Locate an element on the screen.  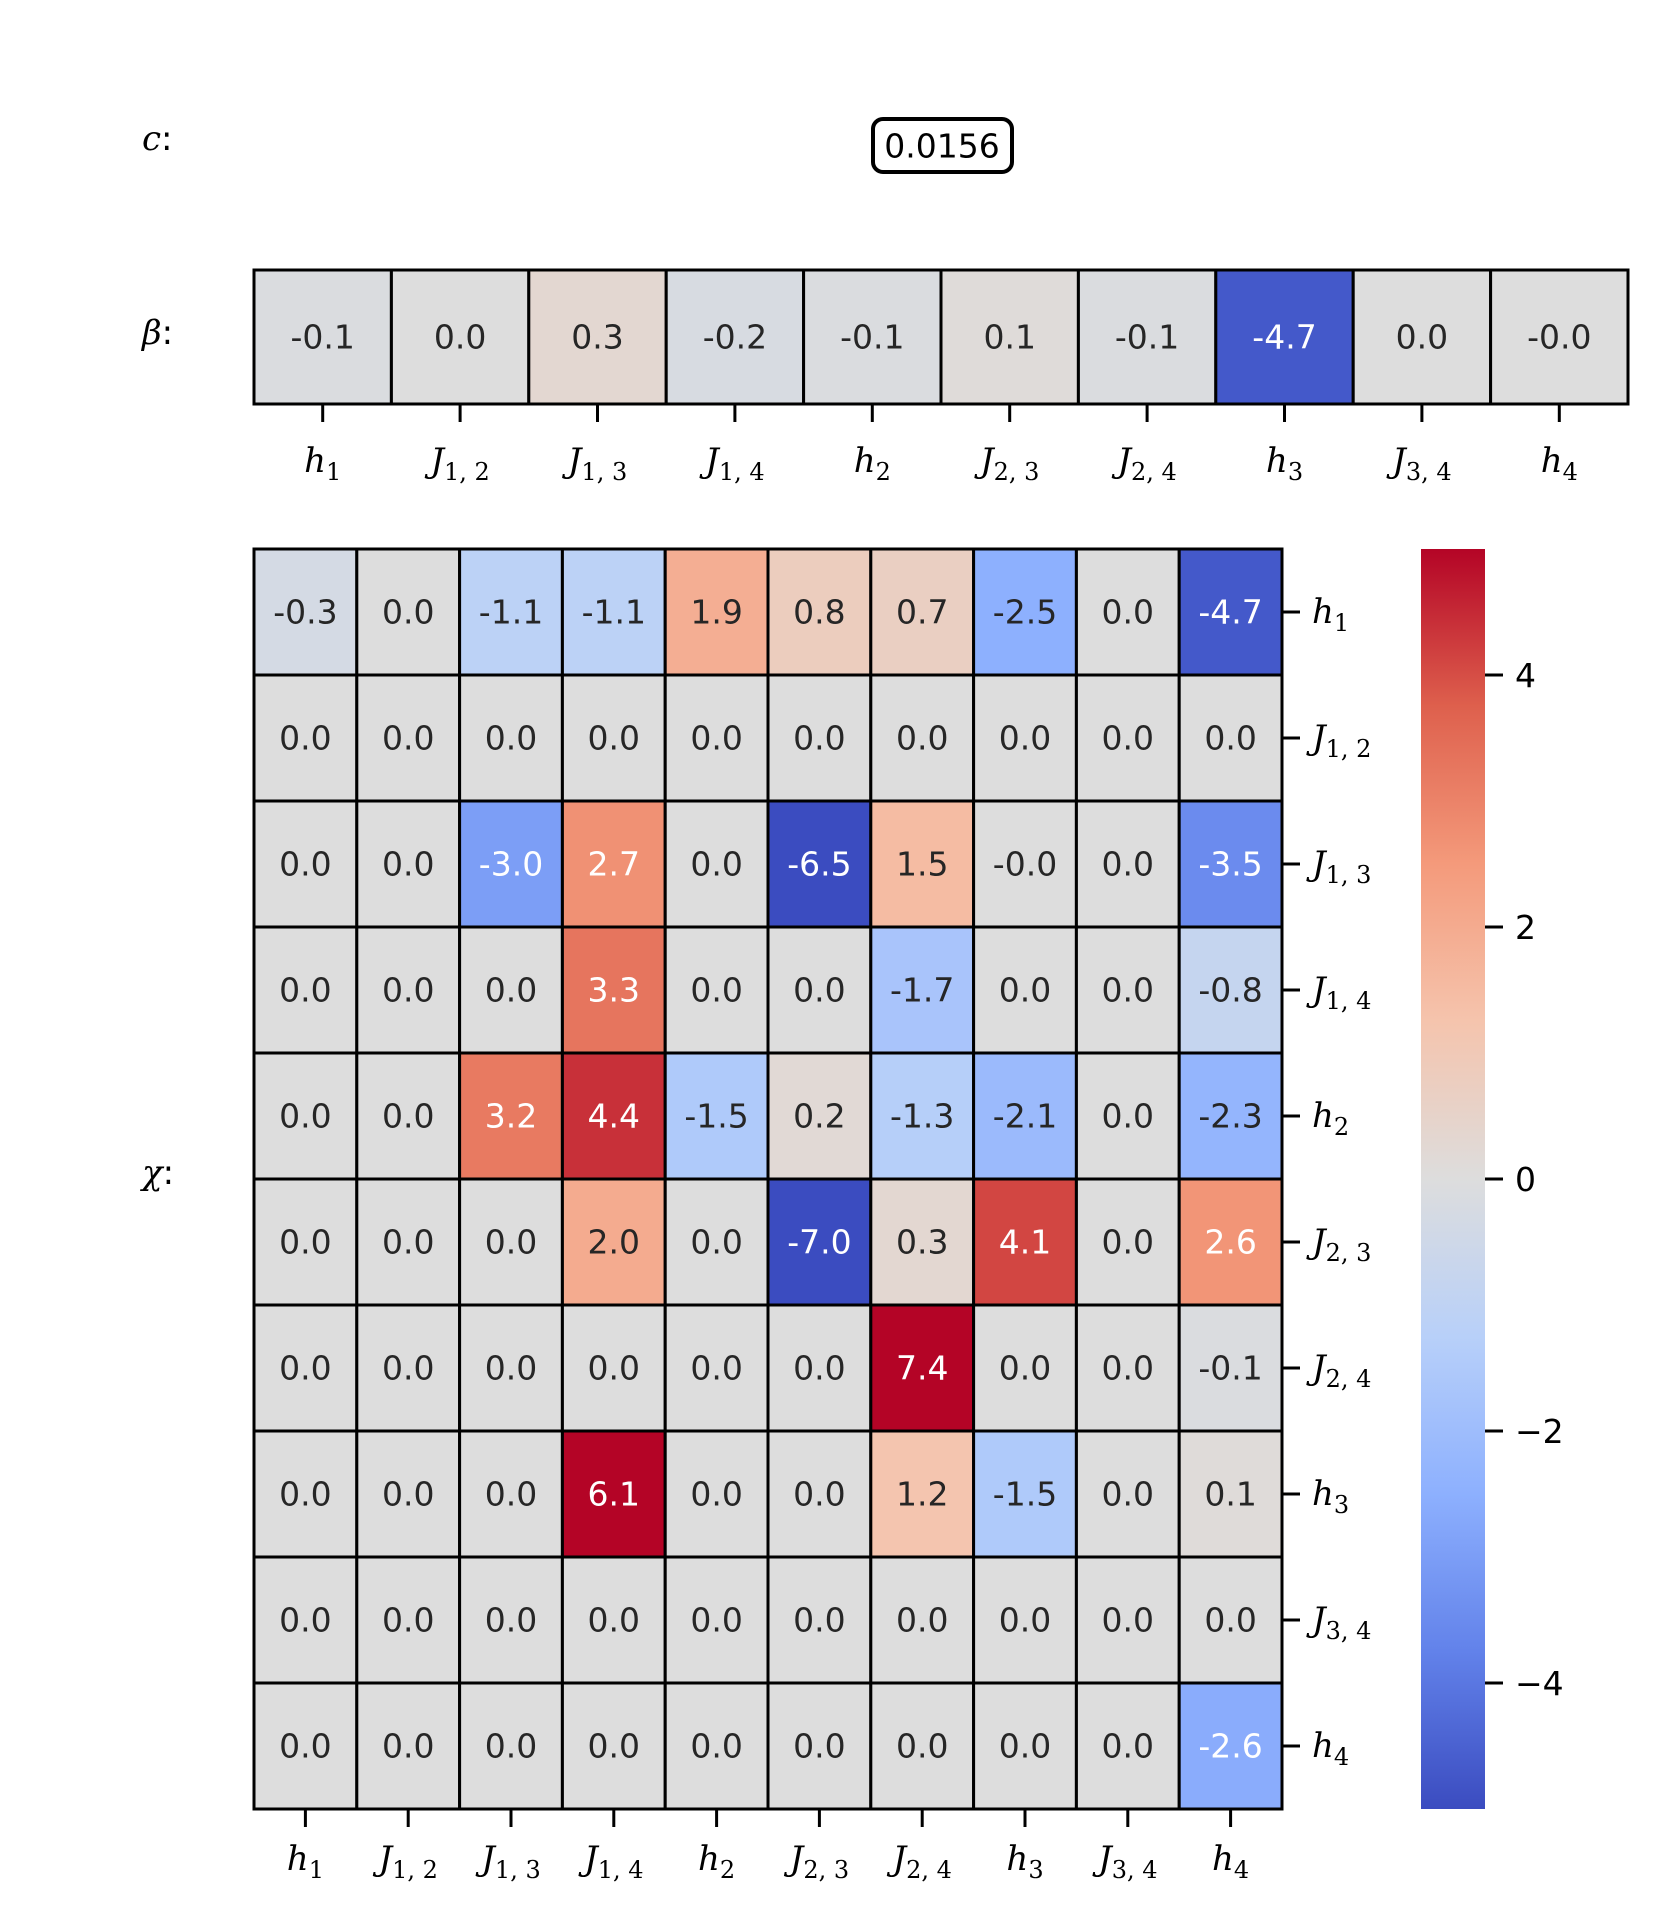
beta-label: β: is located at coordinates (156, 333).